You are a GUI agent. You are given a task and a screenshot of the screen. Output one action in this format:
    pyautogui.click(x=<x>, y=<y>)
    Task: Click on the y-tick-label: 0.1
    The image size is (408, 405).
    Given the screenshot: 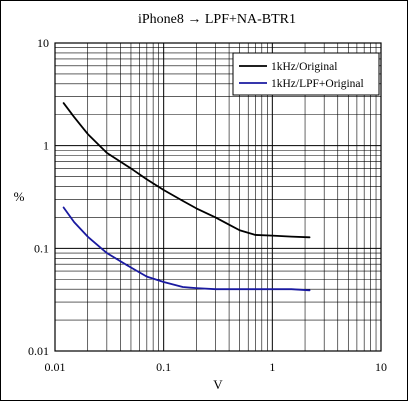 What is the action you would take?
    pyautogui.click(x=41, y=248)
    